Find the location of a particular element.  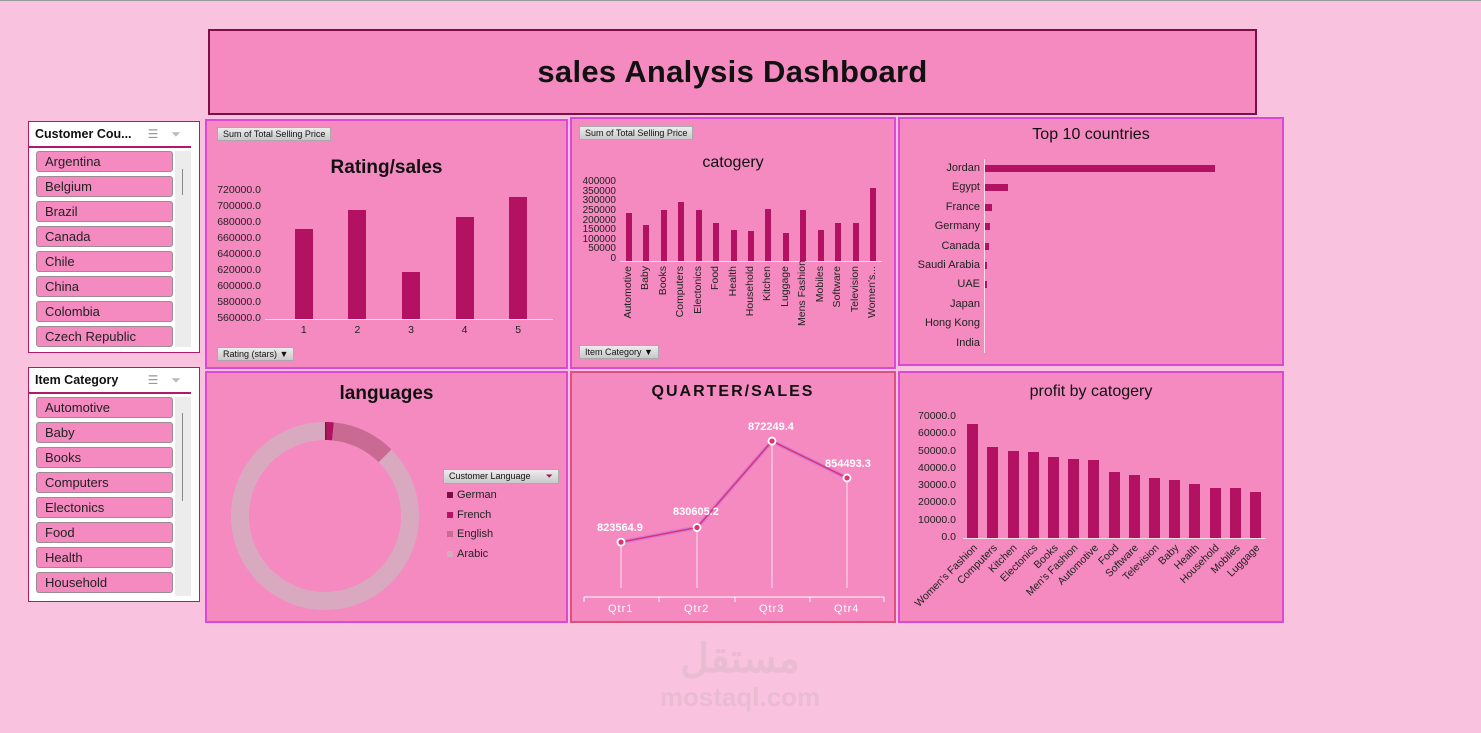

chart-title: profit by catogery is located at coordinates (1091, 391).